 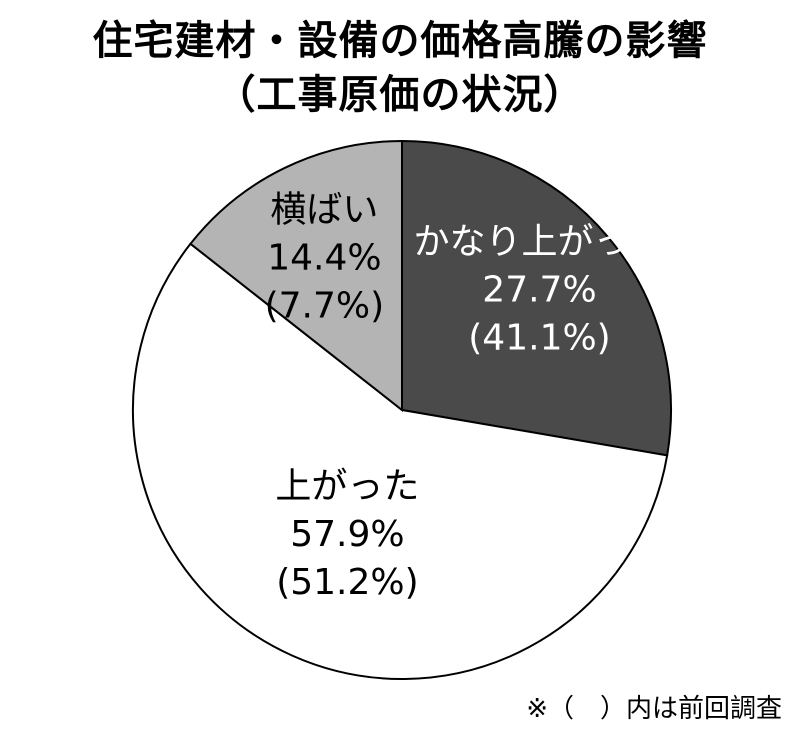 What do you see at coordinates (539, 241) in the screenshot?
I see `slice-label-1: かなり上がった` at bounding box center [539, 241].